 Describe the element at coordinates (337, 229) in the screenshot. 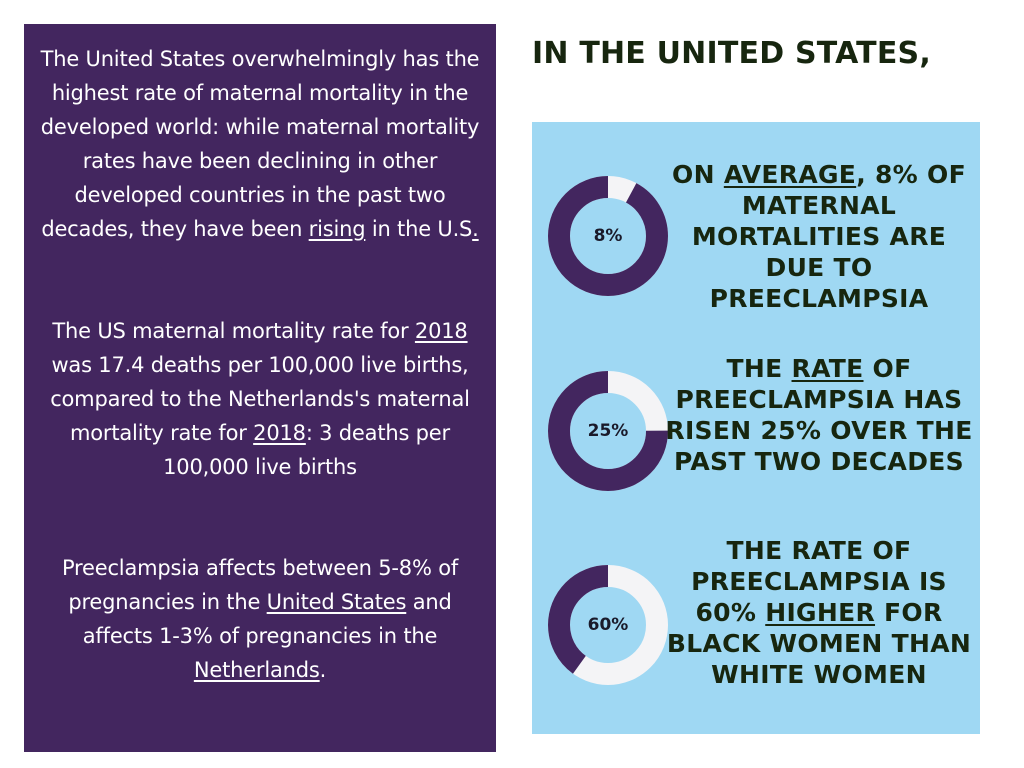

I see `link-rising: rising` at that location.